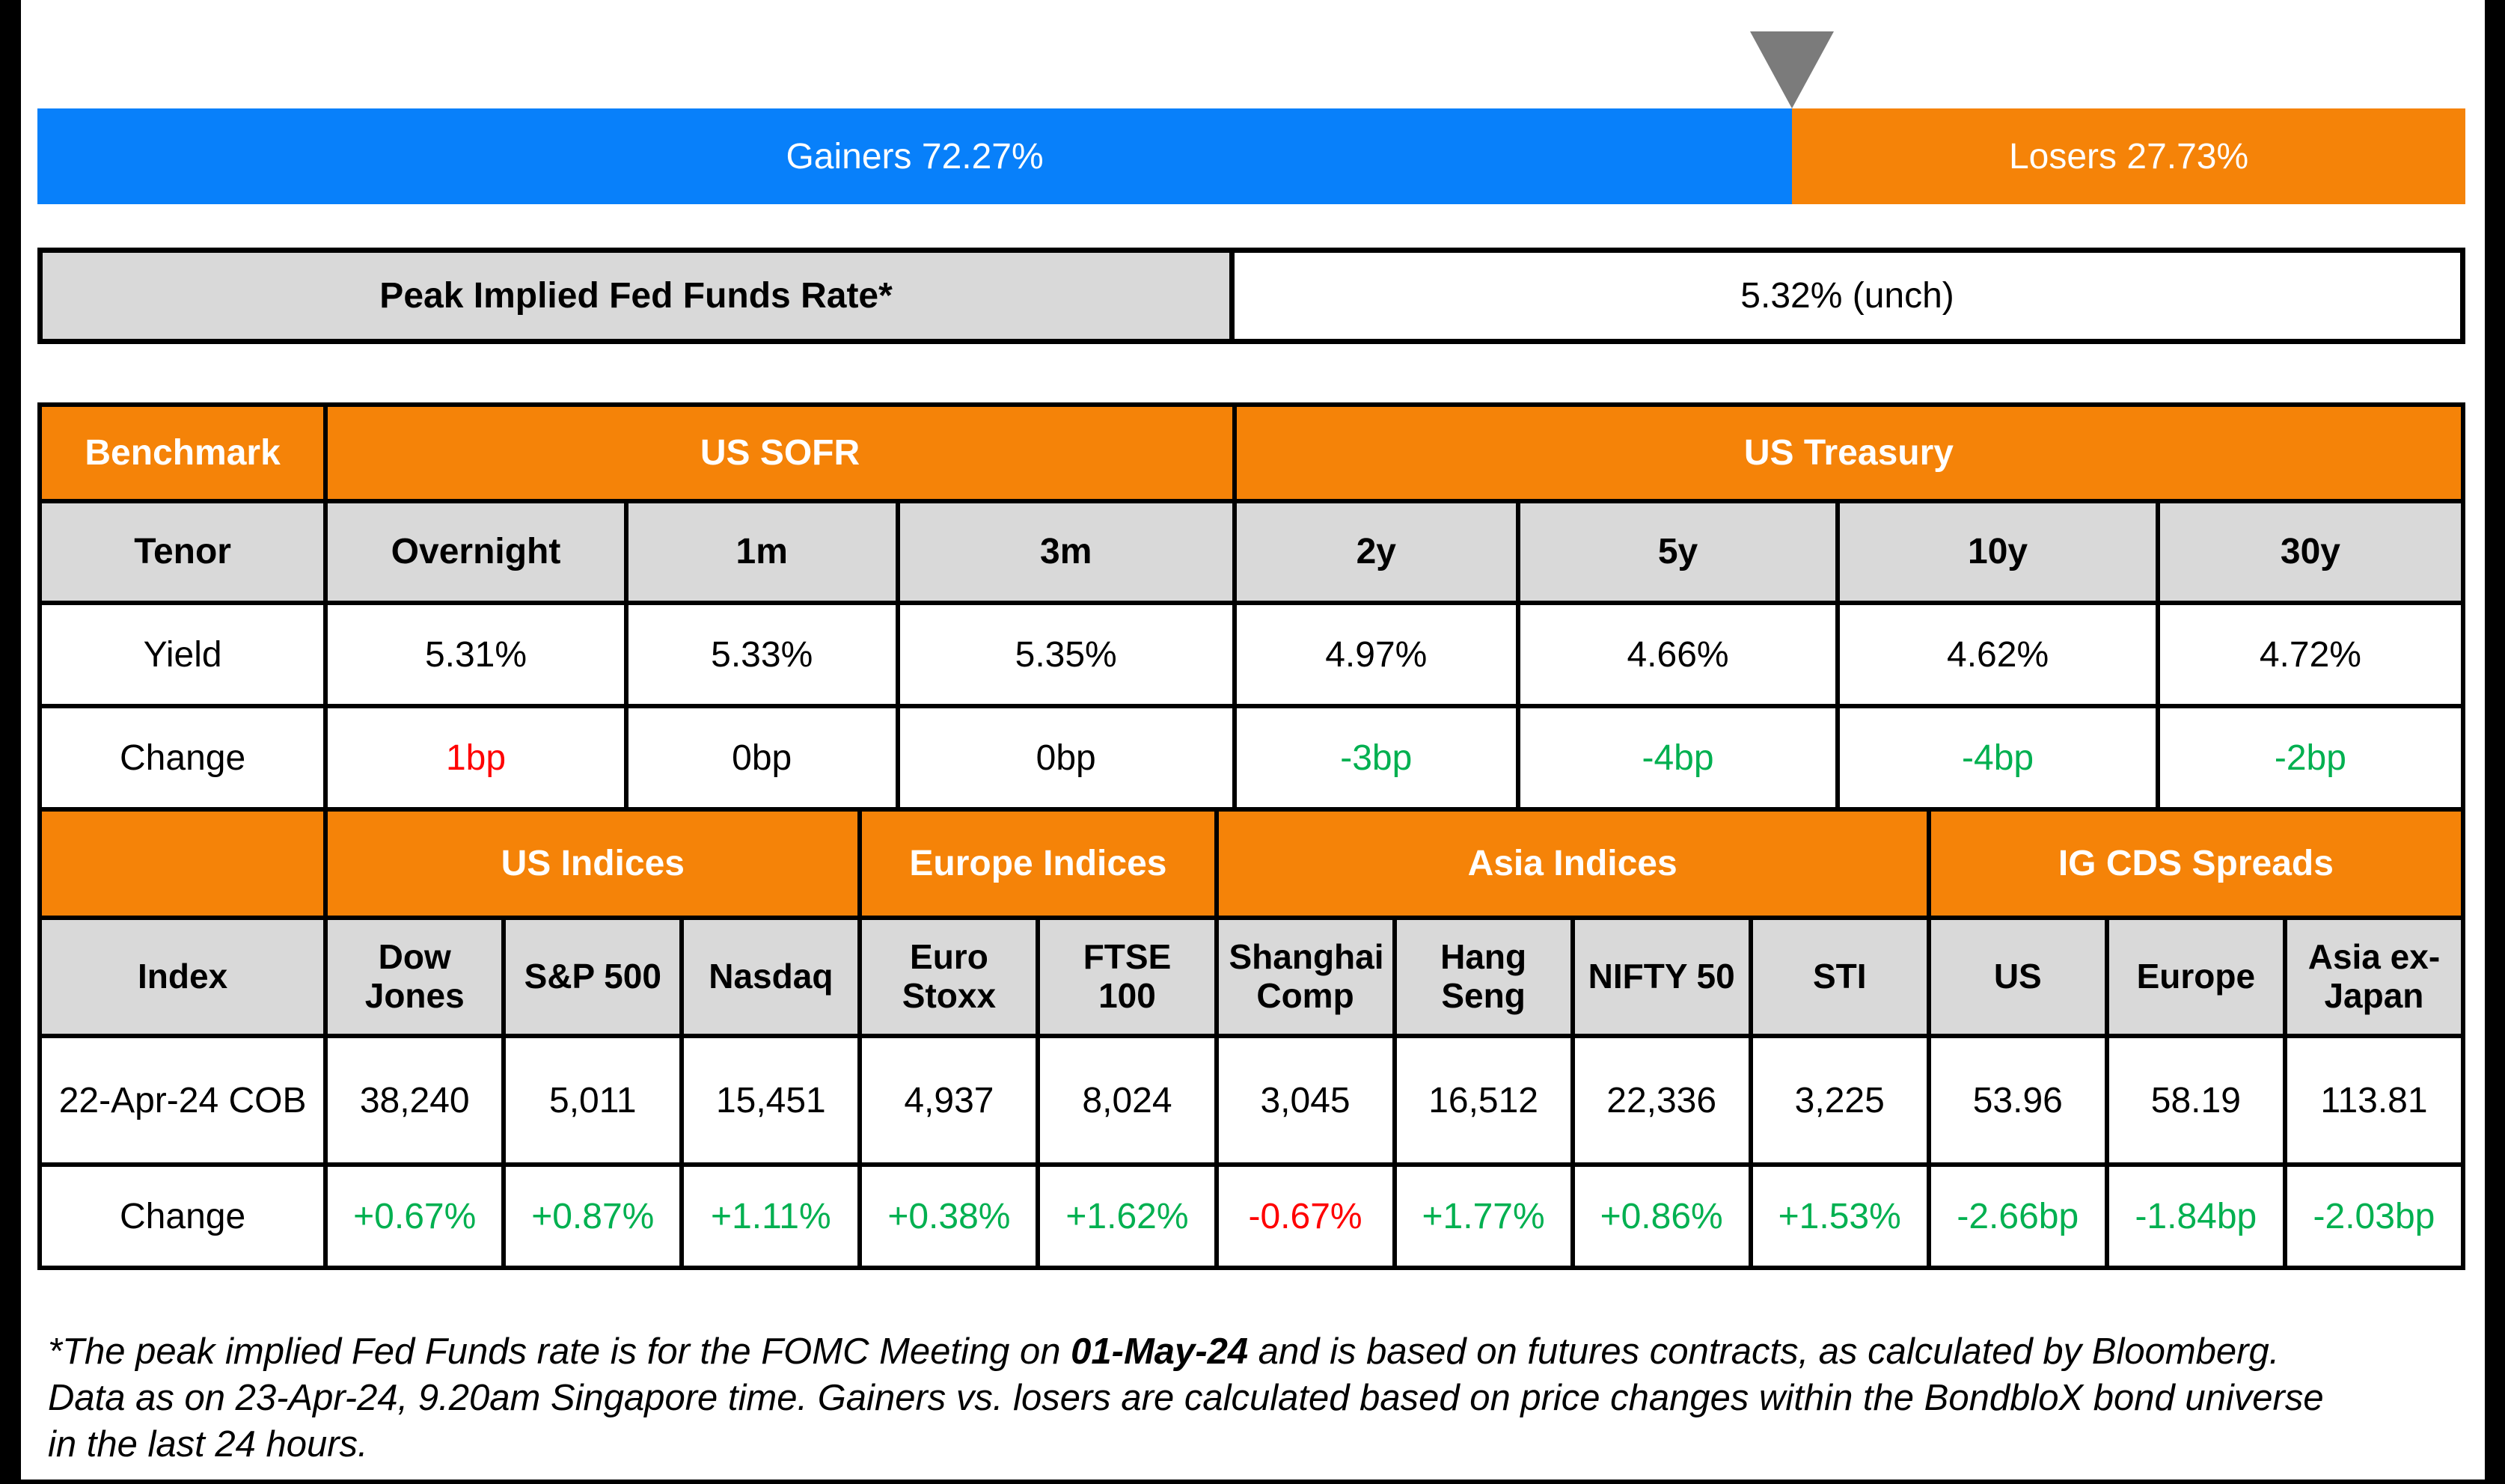  What do you see at coordinates (1127, 1216) in the screenshot?
I see `change-ftse100: +1.62%` at bounding box center [1127, 1216].